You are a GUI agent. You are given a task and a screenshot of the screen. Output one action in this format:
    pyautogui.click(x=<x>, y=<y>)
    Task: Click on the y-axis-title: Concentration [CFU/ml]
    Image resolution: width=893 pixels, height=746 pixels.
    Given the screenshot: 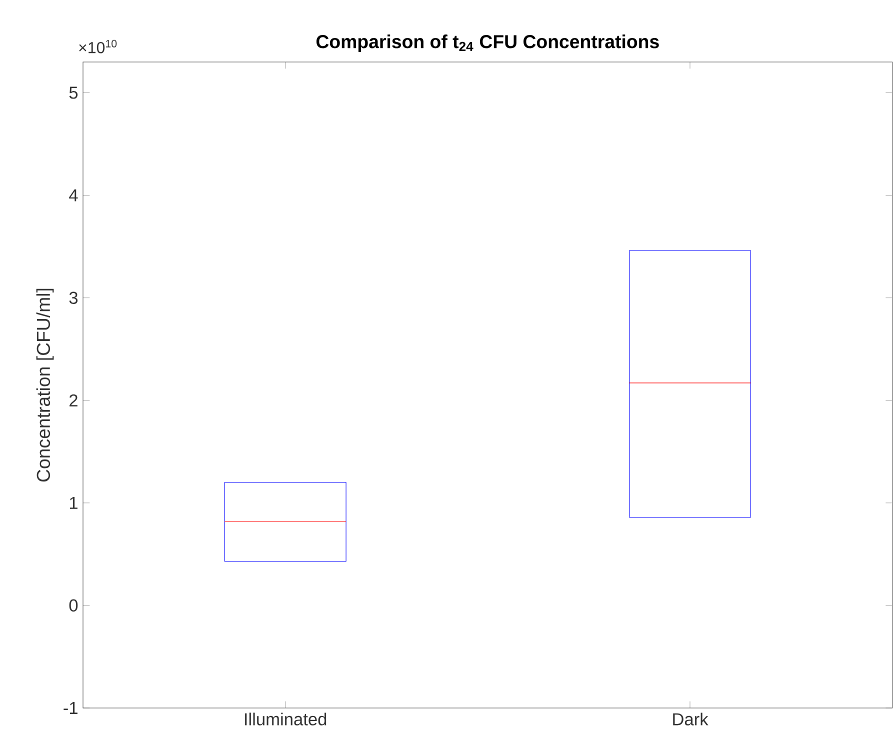 What is the action you would take?
    pyautogui.click(x=45, y=385)
    